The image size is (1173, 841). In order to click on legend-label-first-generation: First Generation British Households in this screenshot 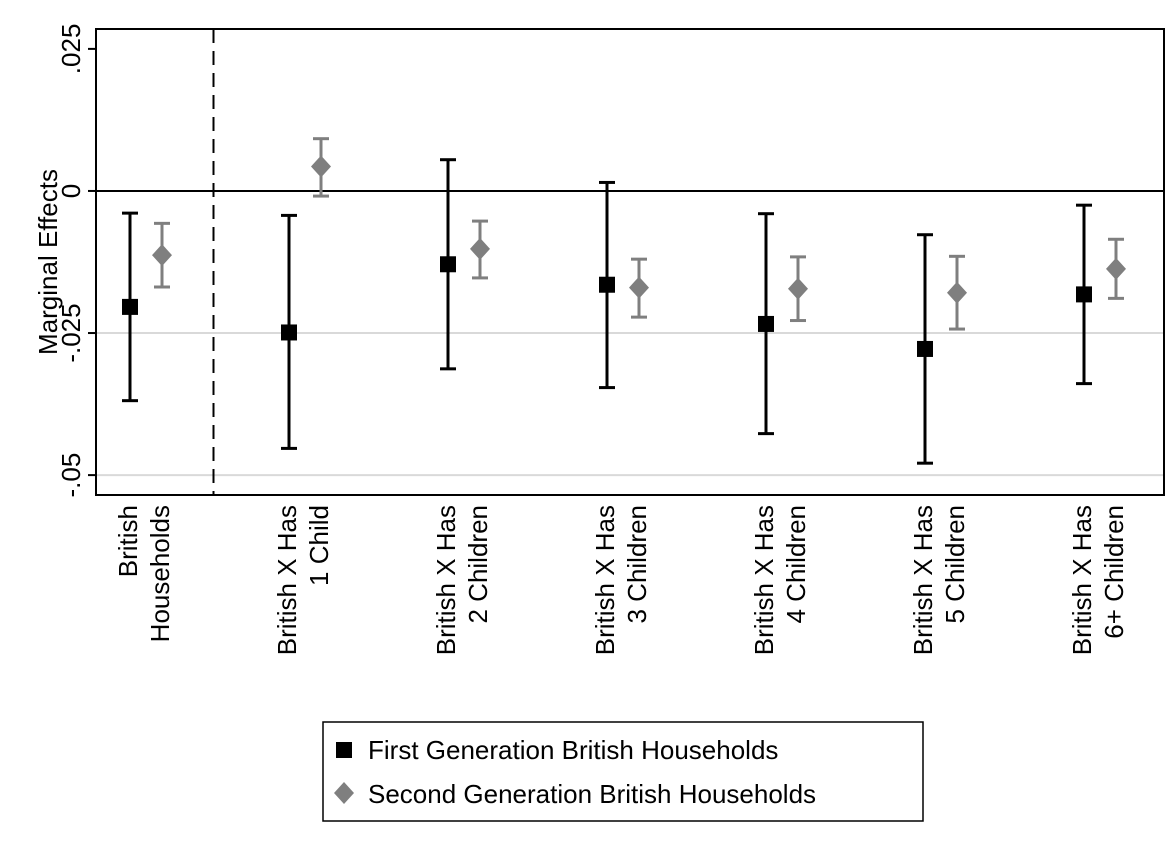, I will do `click(573, 750)`.